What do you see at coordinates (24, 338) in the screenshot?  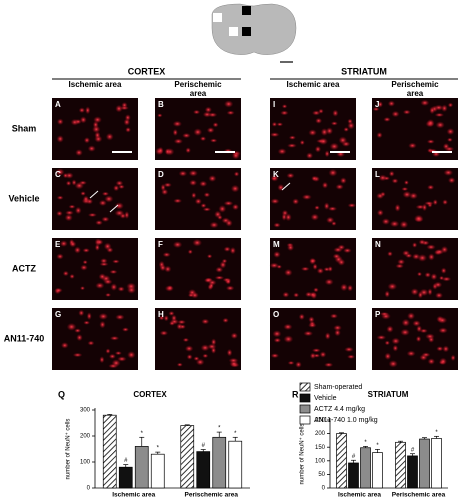 I see `row-label: AN11-740` at bounding box center [24, 338].